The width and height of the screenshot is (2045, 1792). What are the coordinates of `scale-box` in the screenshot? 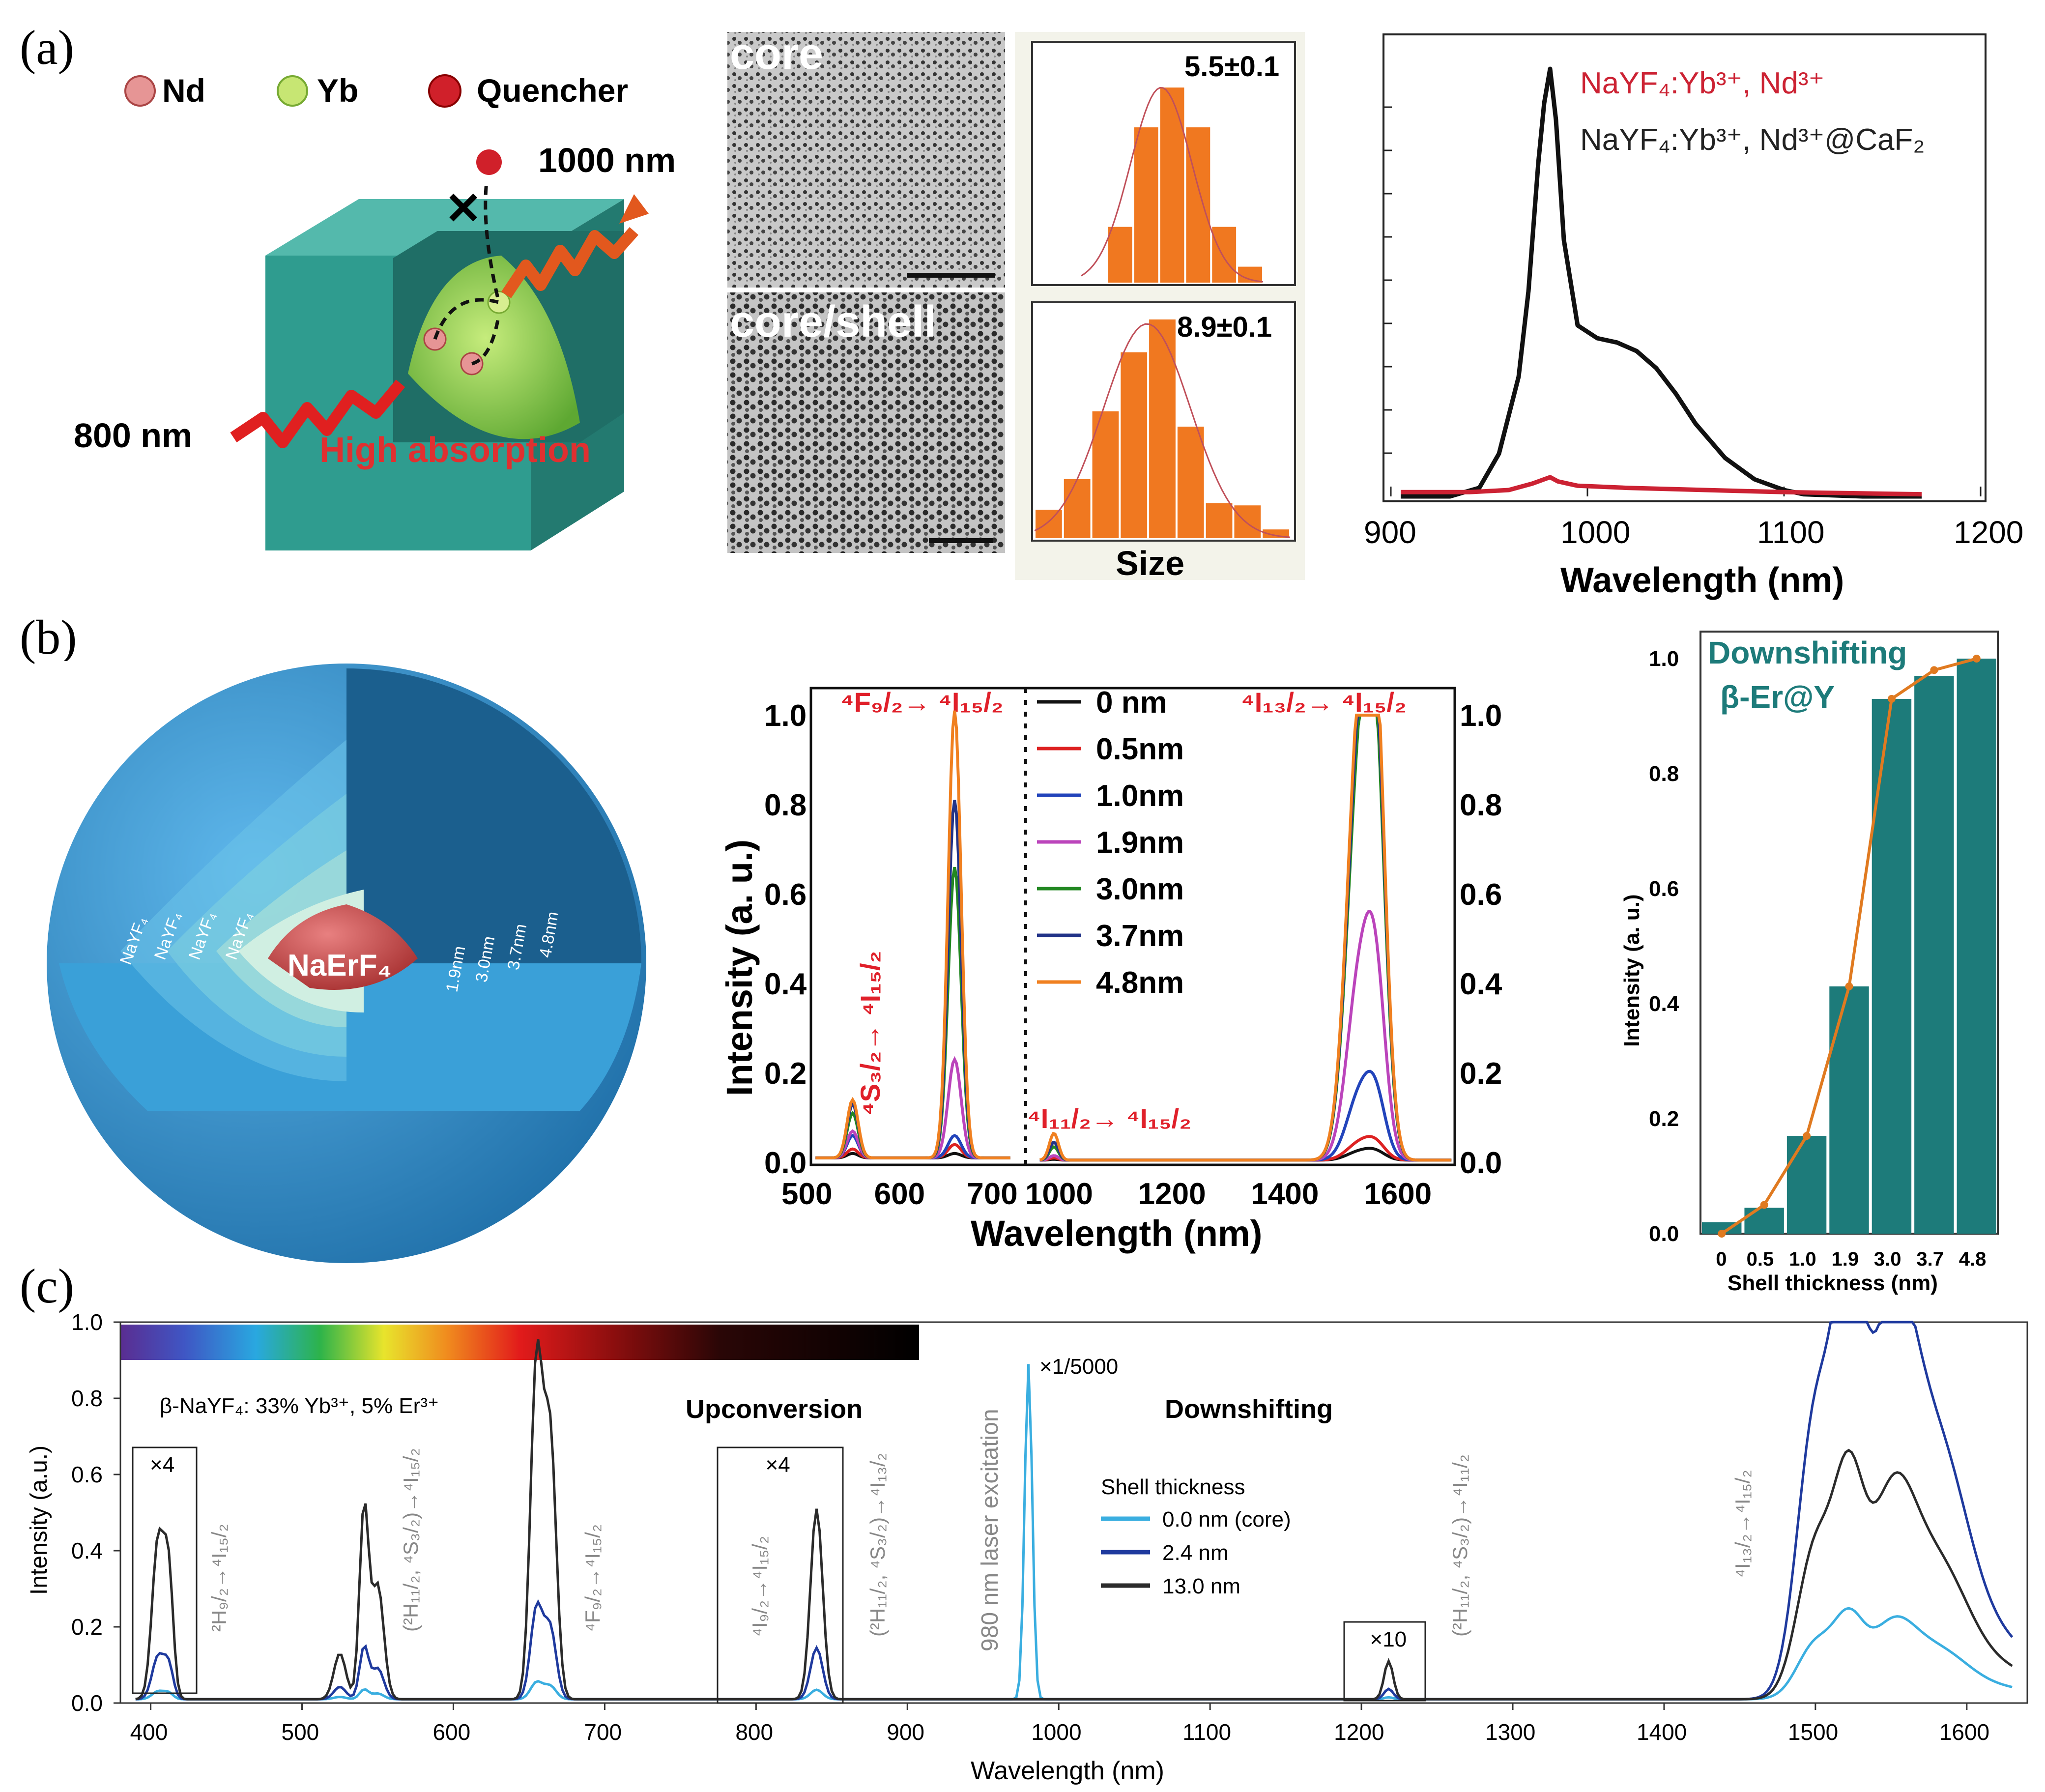 It's located at (780, 1575).